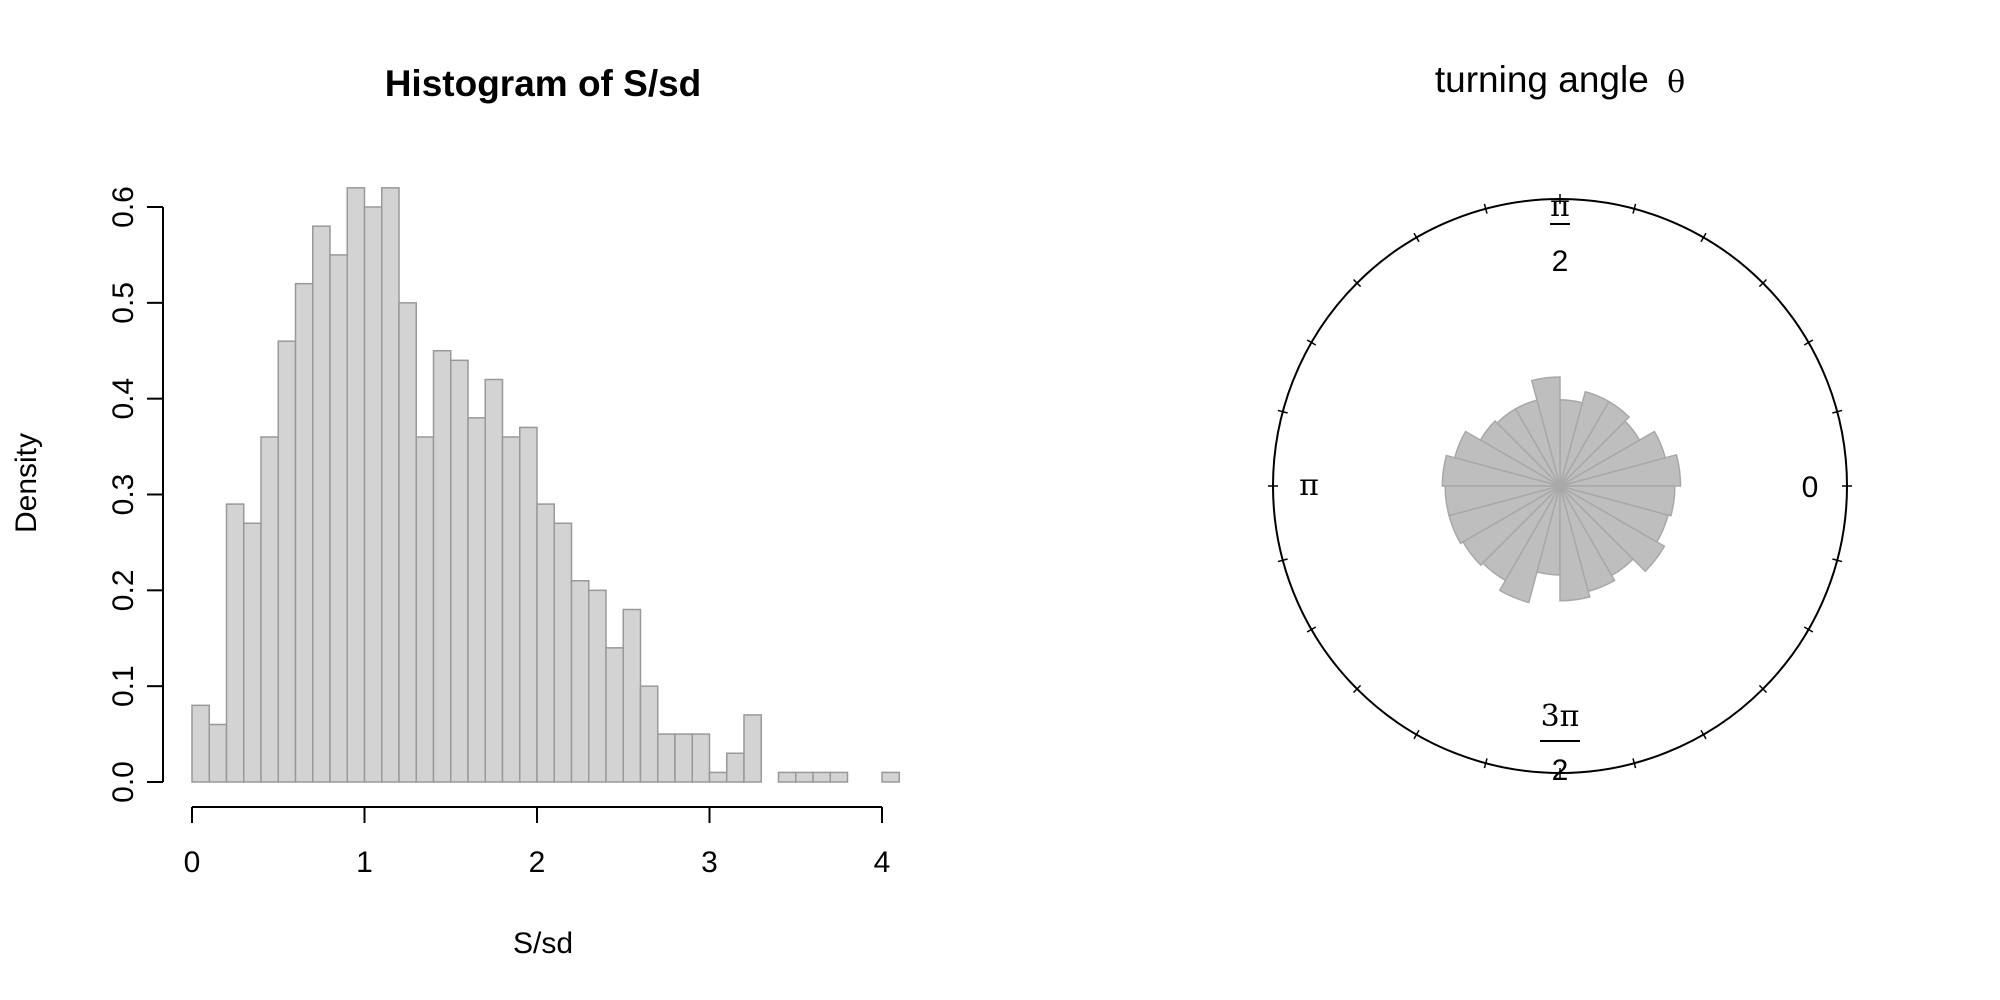 This screenshot has width=2000, height=1000. What do you see at coordinates (1309, 485) in the screenshot?
I see `rose-label-west: π` at bounding box center [1309, 485].